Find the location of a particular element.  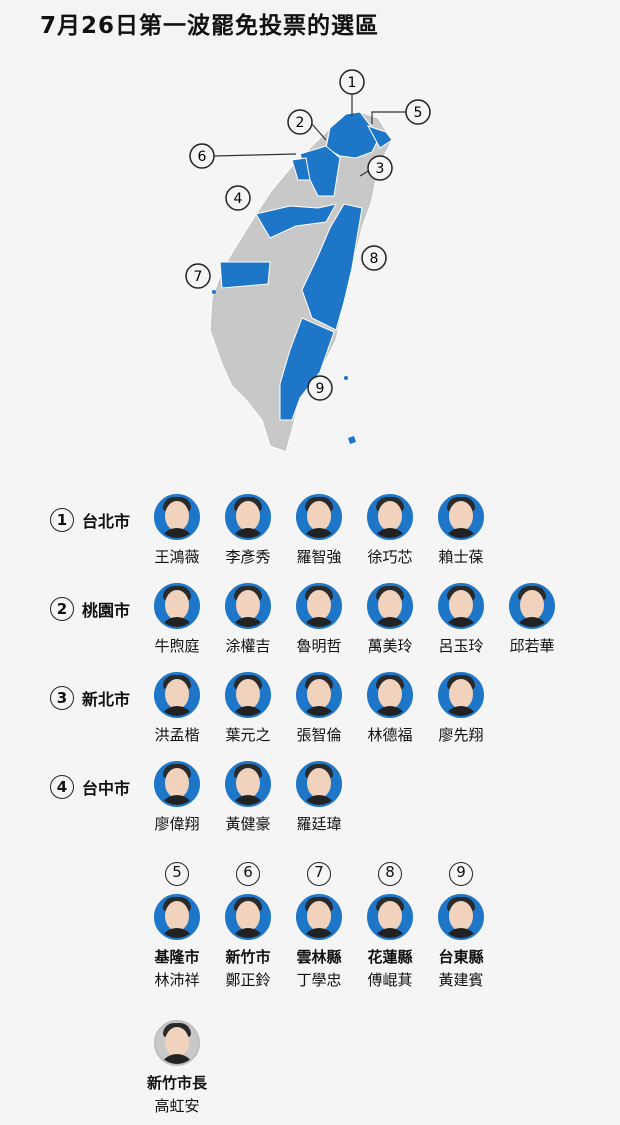

person-name: 高虹安 is located at coordinates (177, 1106).